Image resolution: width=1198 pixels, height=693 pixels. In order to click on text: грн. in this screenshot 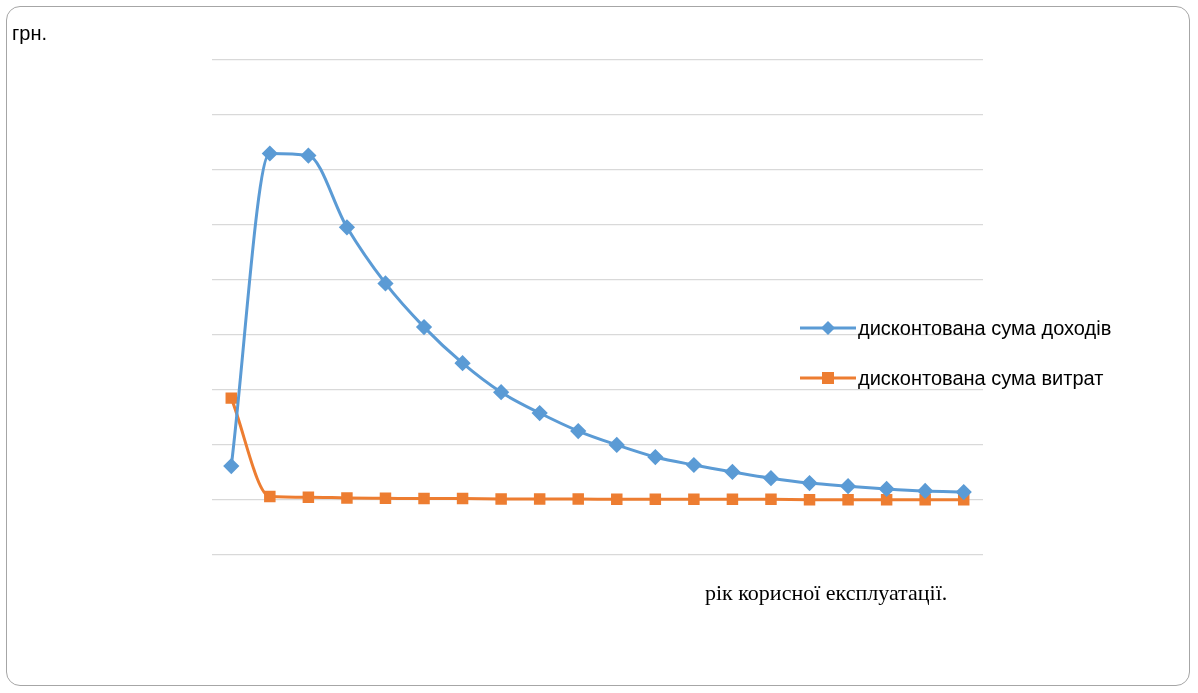, I will do `click(30, 33)`.